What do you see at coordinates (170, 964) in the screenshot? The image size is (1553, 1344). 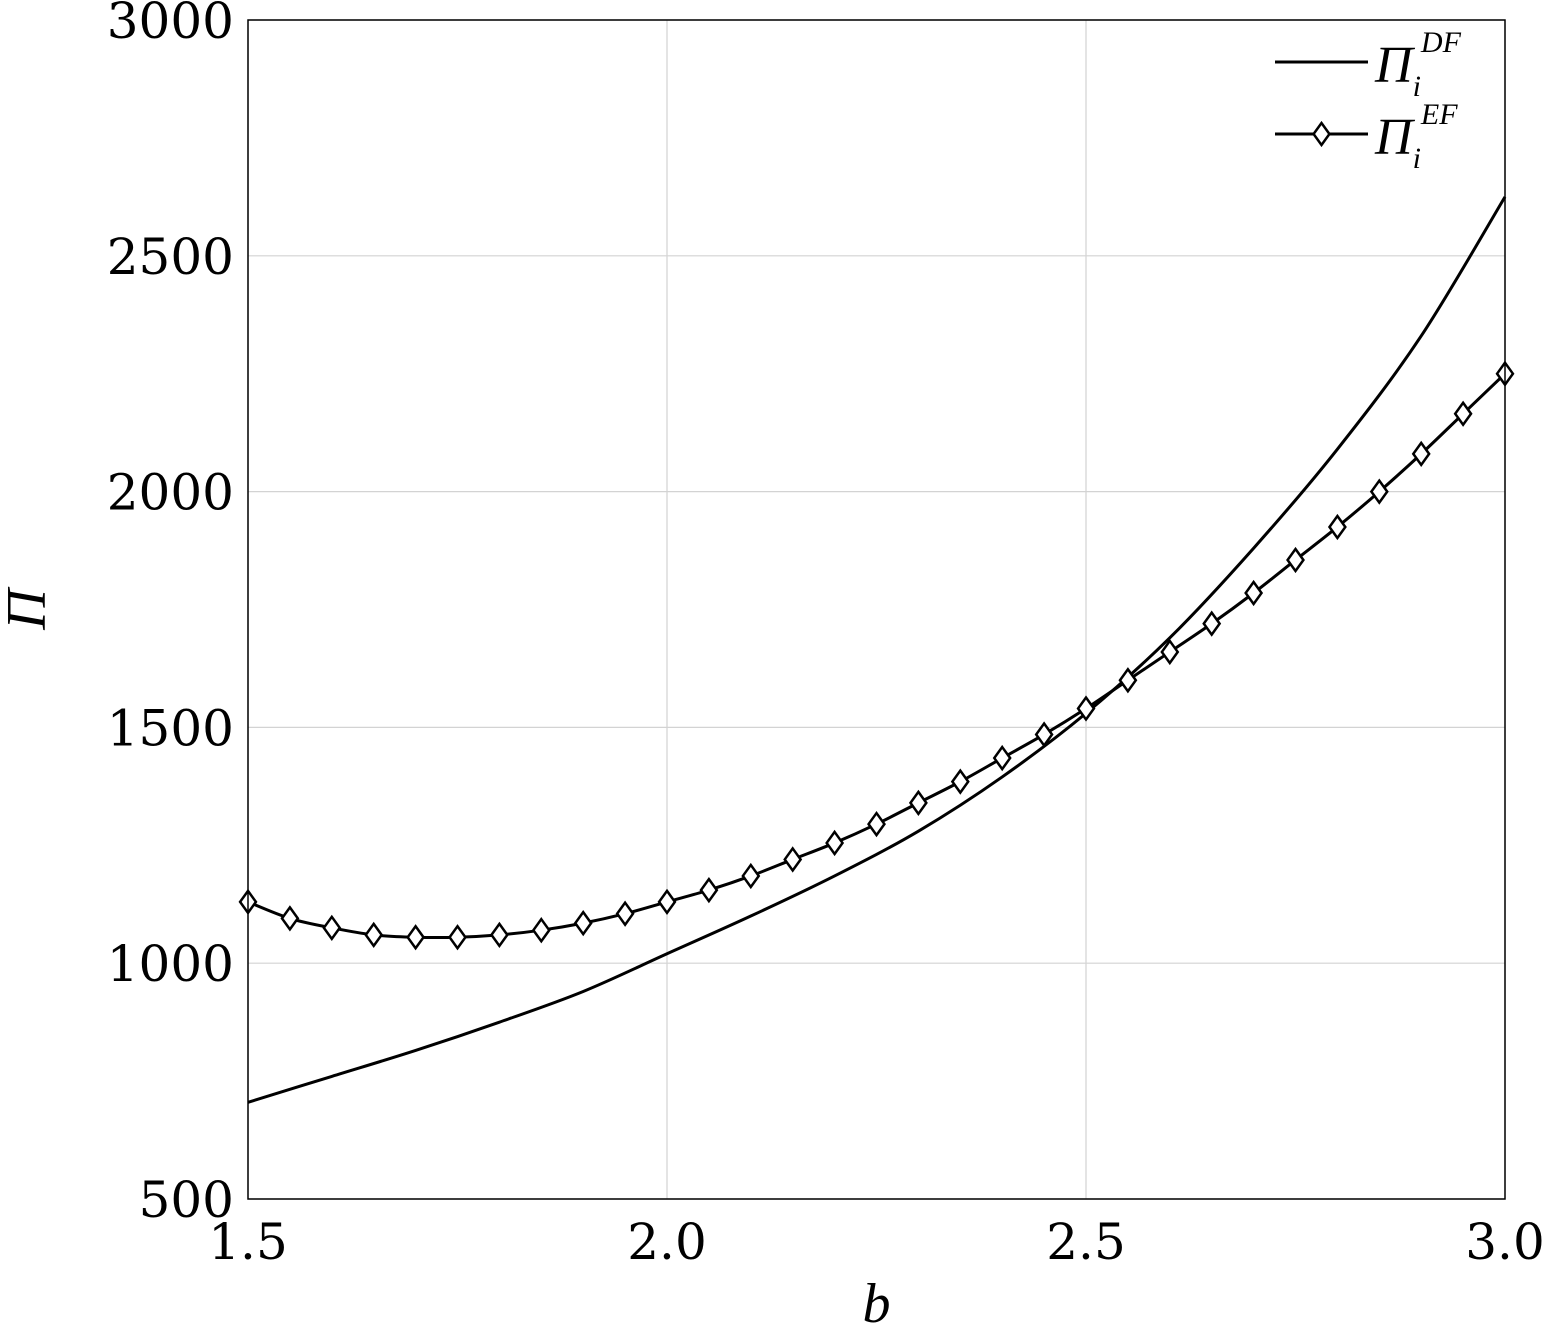 I see `y-tick-label: 1000` at bounding box center [170, 964].